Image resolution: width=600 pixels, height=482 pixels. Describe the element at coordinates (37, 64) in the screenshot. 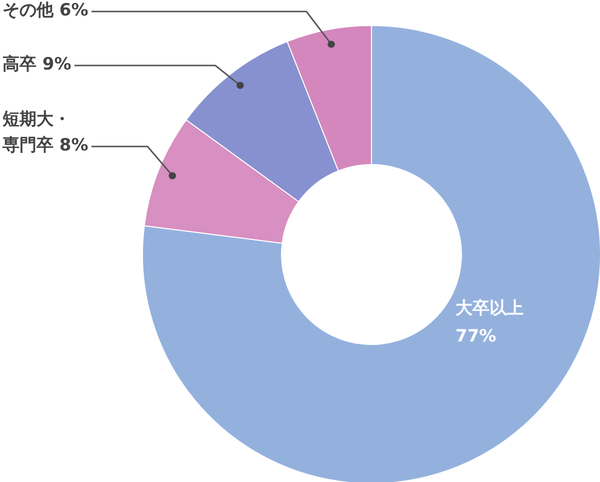

I see `slice-label: 高卒 9%` at that location.